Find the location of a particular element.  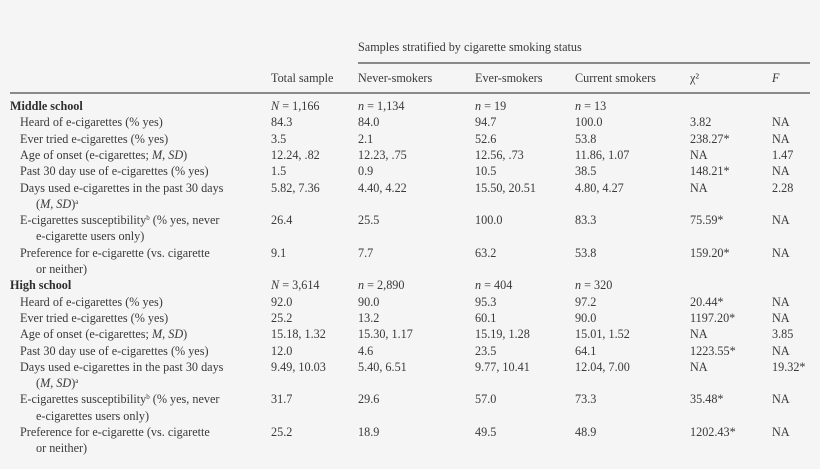

cell-ever-smokers: 100.0 is located at coordinates (489, 220).